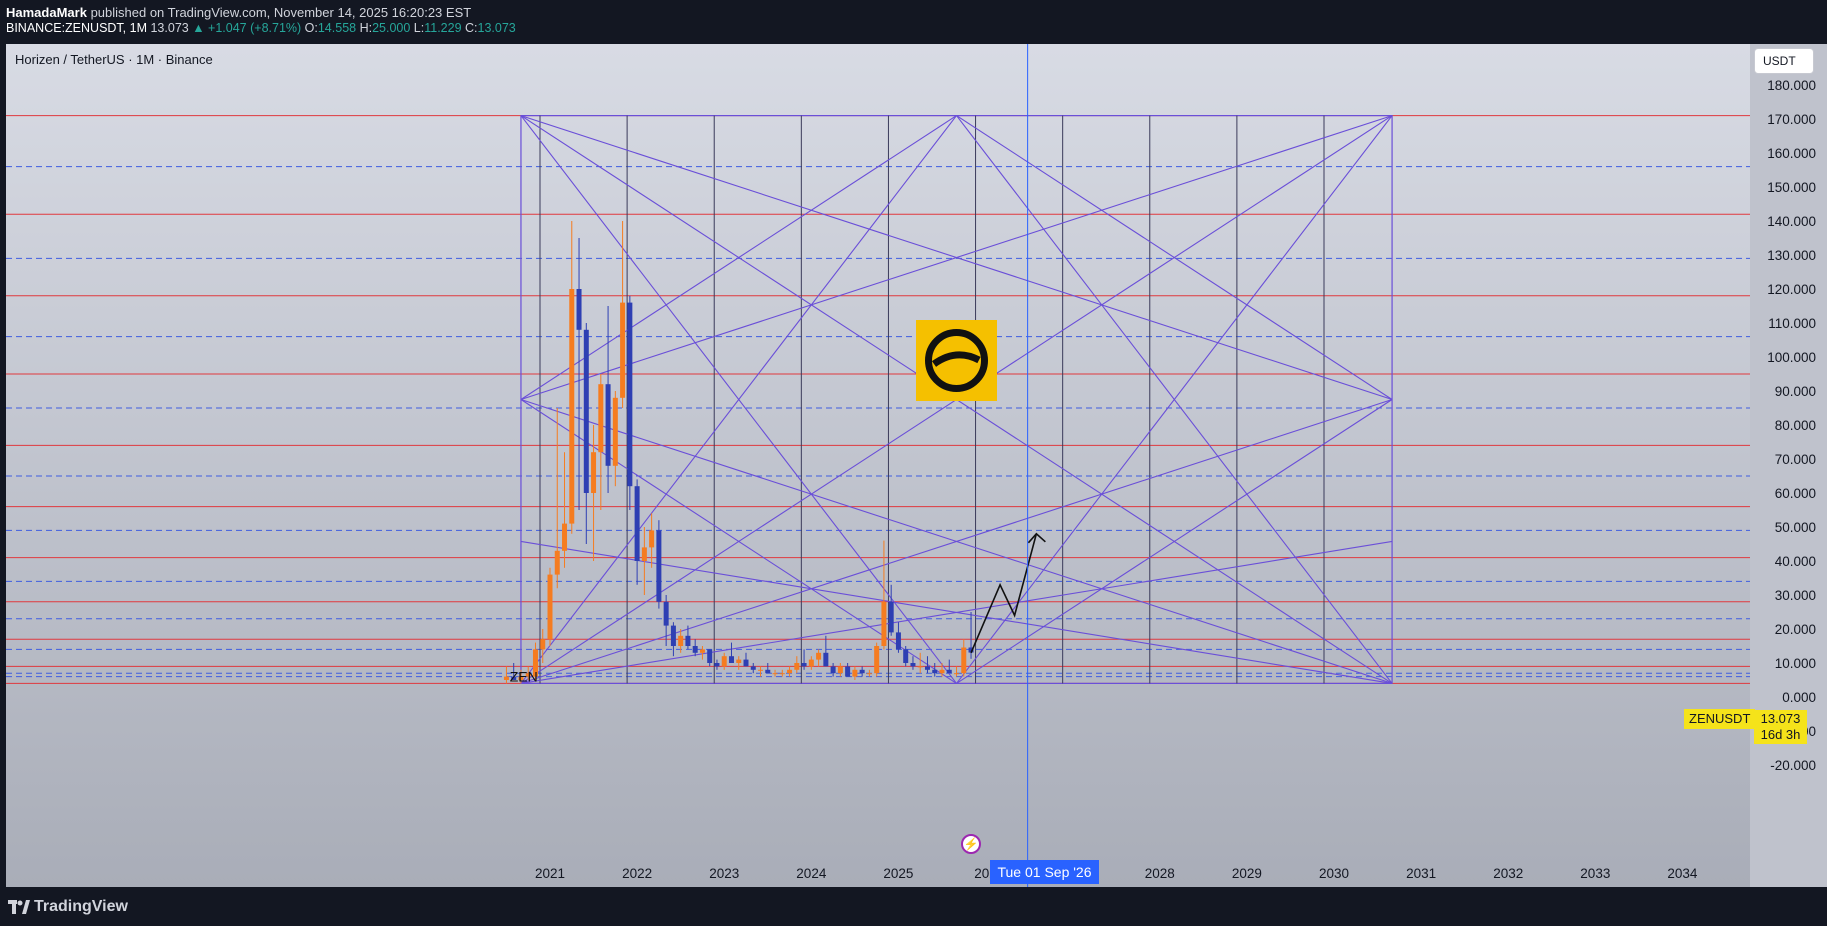 This screenshot has width=1827, height=926. I want to click on zen-text-label: ZEN, so click(524, 676).